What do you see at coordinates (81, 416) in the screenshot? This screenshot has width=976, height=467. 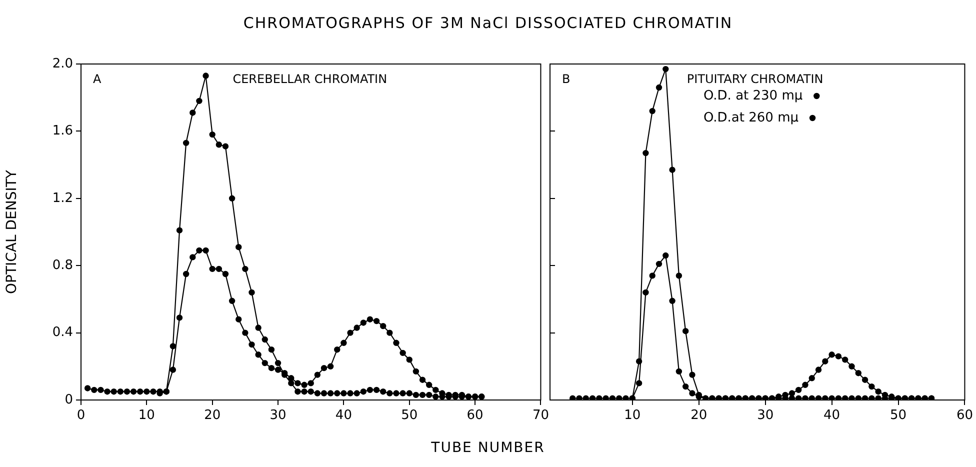 I see `x-tick-label: 0` at bounding box center [81, 416].